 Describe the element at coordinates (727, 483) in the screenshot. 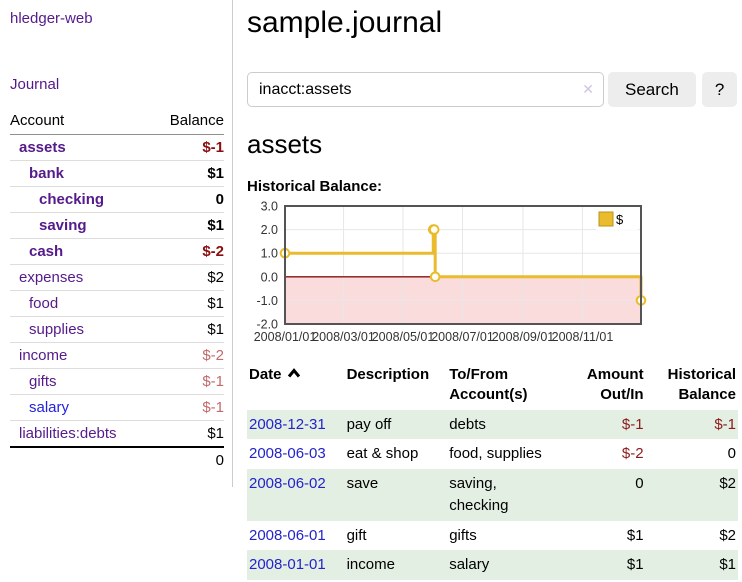

I see `transaction-balance: $2` at that location.